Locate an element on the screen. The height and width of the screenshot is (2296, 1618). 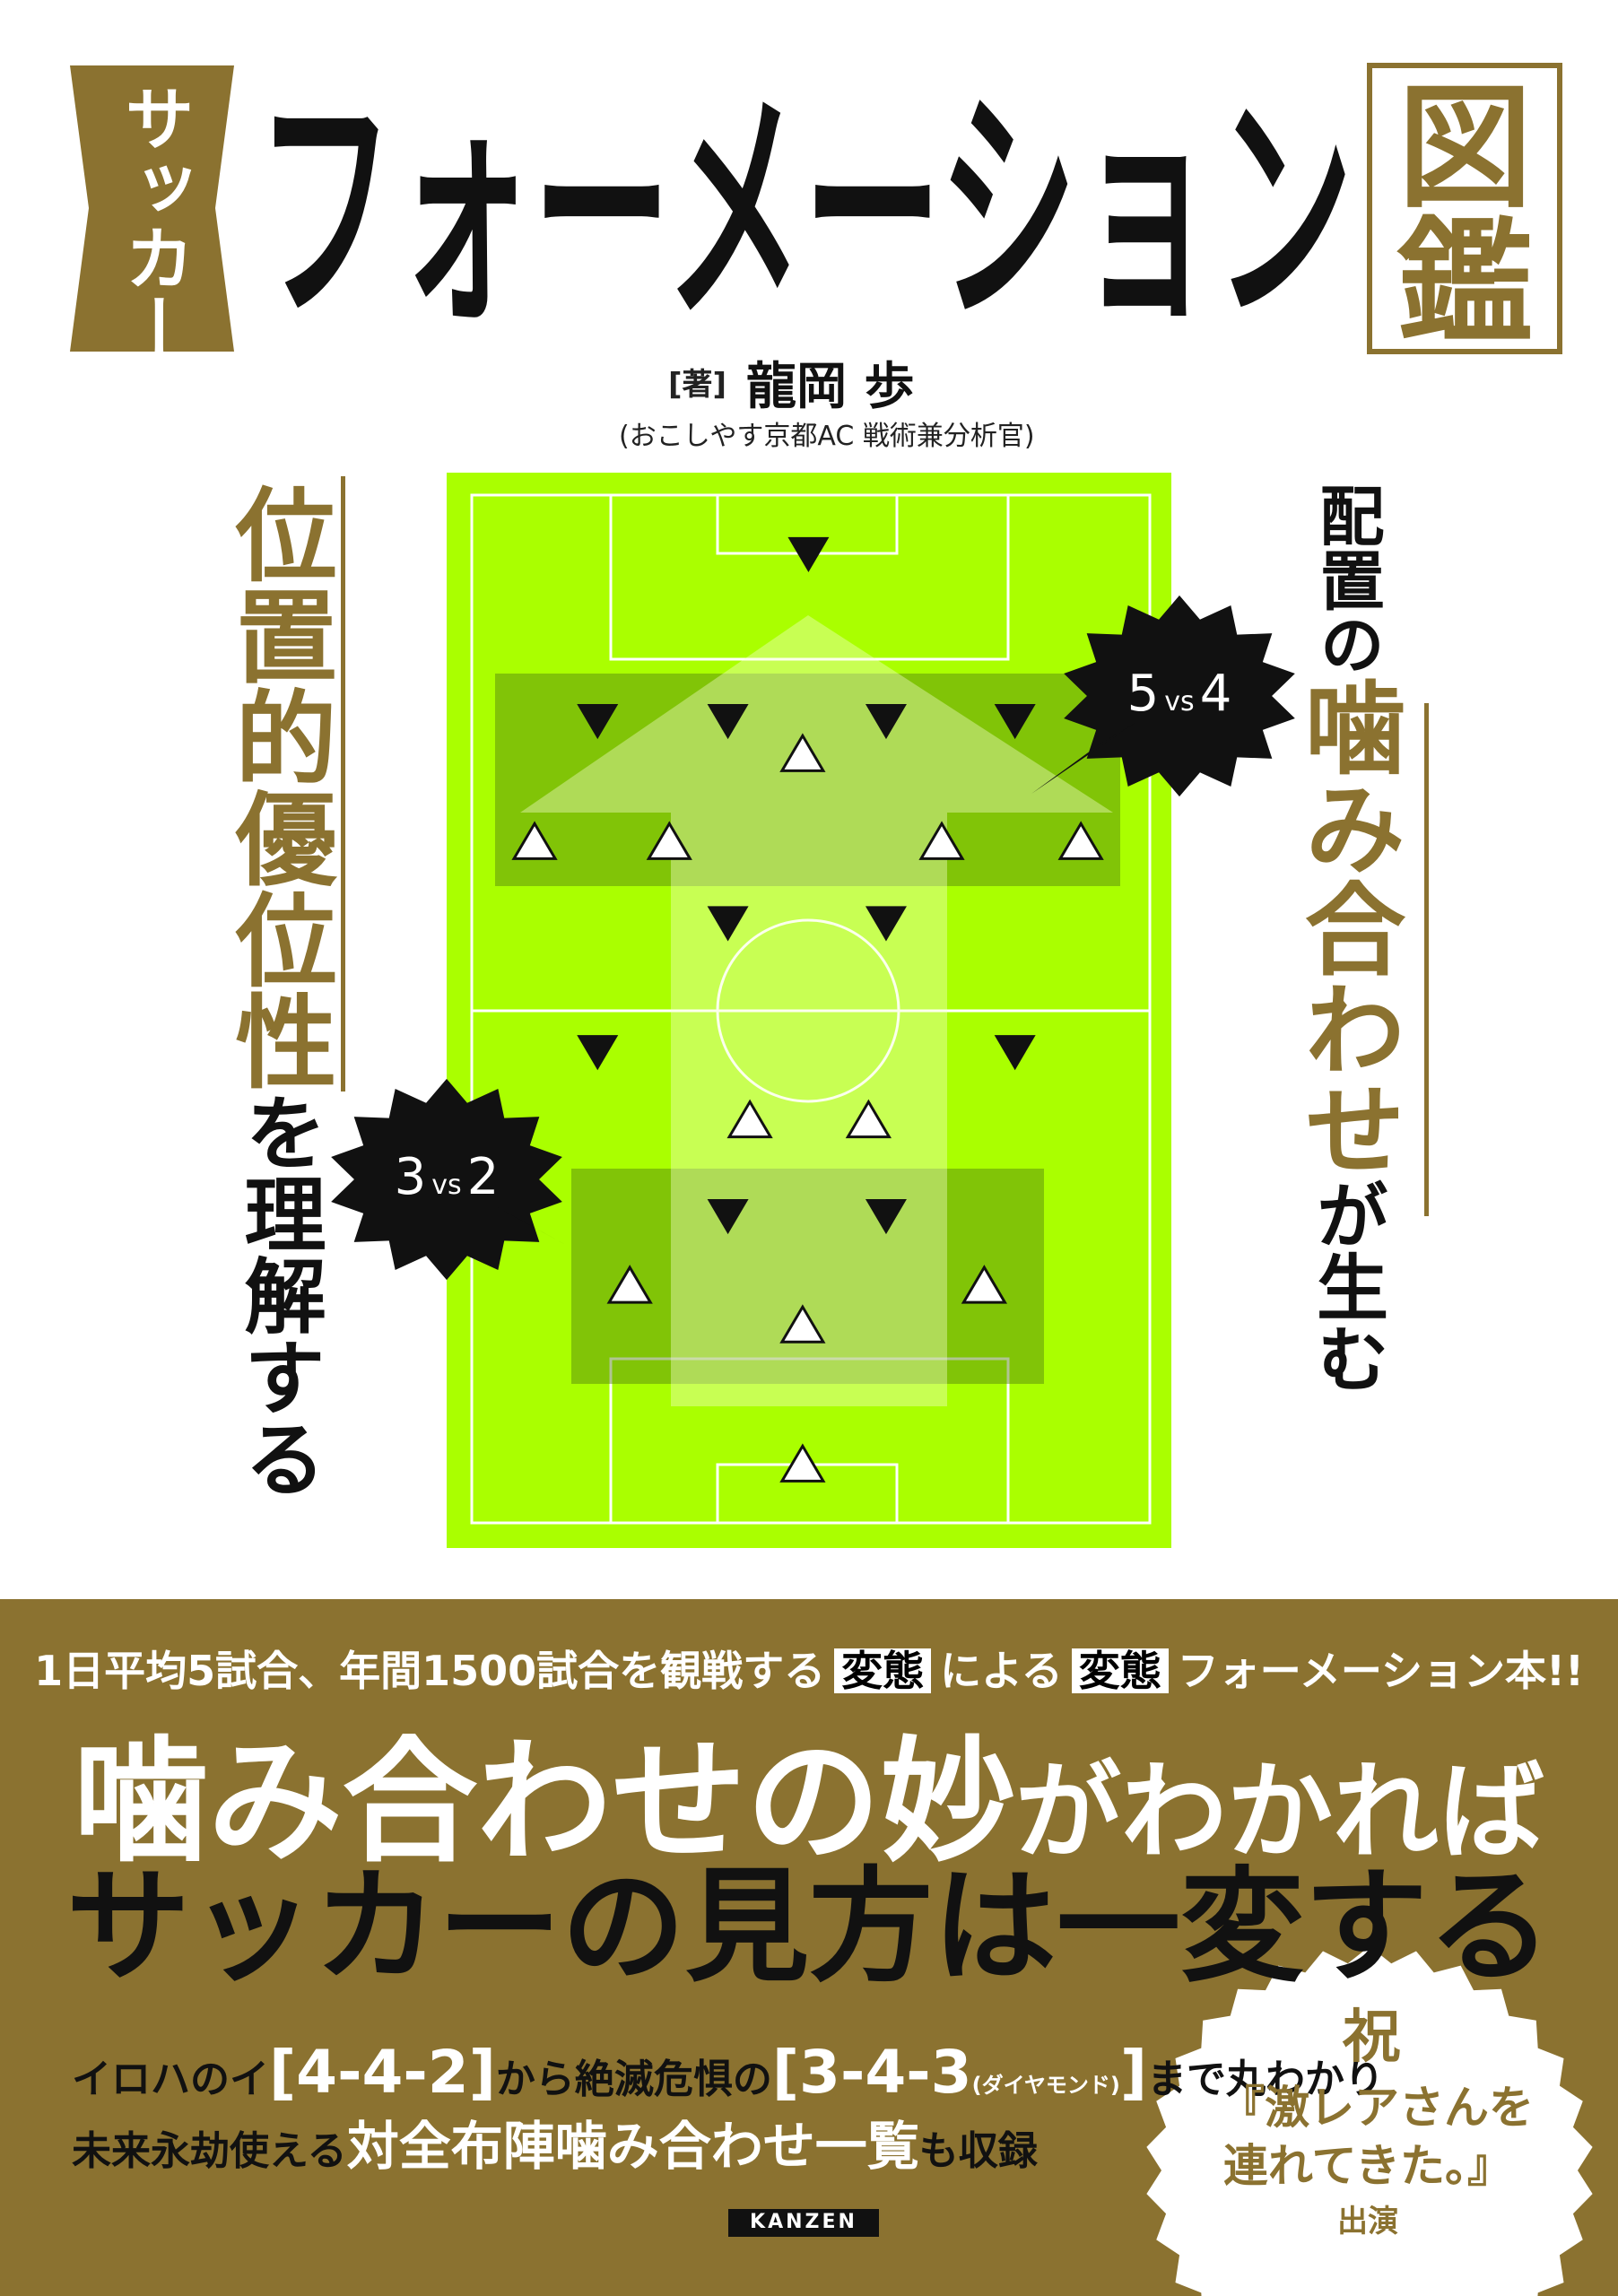
seal is located at coordinates (1369, 2121).